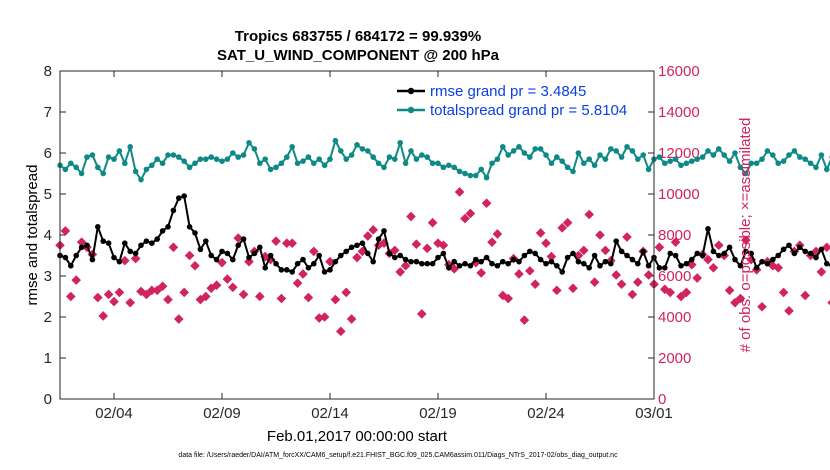 The height and width of the screenshot is (470, 830). I want to click on y-tick-label-3: 3, so click(48, 276).